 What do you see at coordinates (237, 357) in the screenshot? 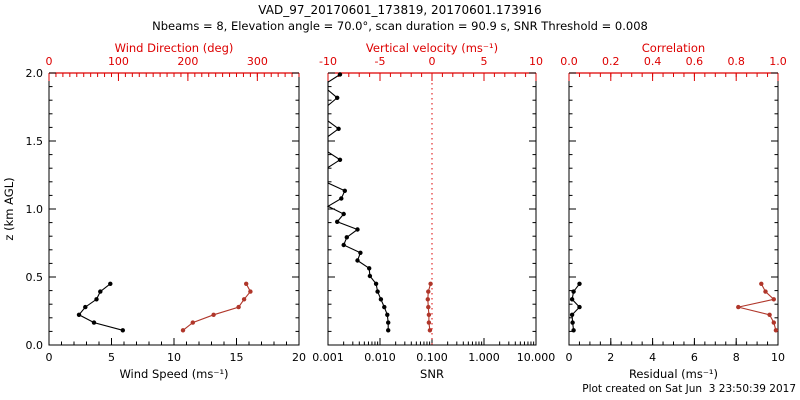
I see `svg-text: 15` at bounding box center [237, 357].